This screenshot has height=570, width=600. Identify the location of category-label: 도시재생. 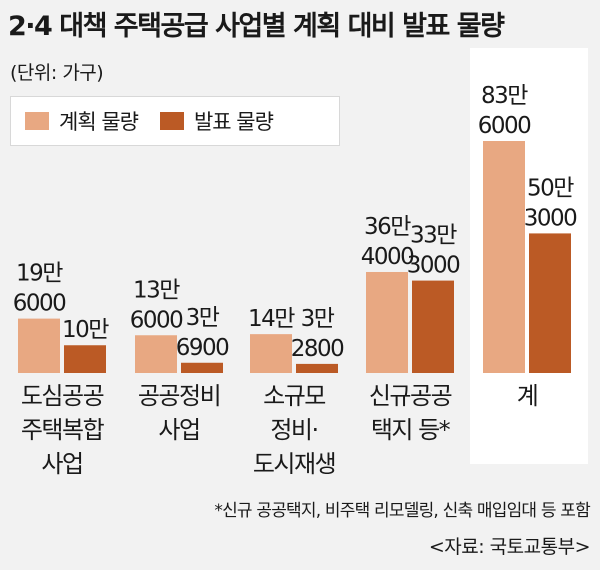
(294, 464).